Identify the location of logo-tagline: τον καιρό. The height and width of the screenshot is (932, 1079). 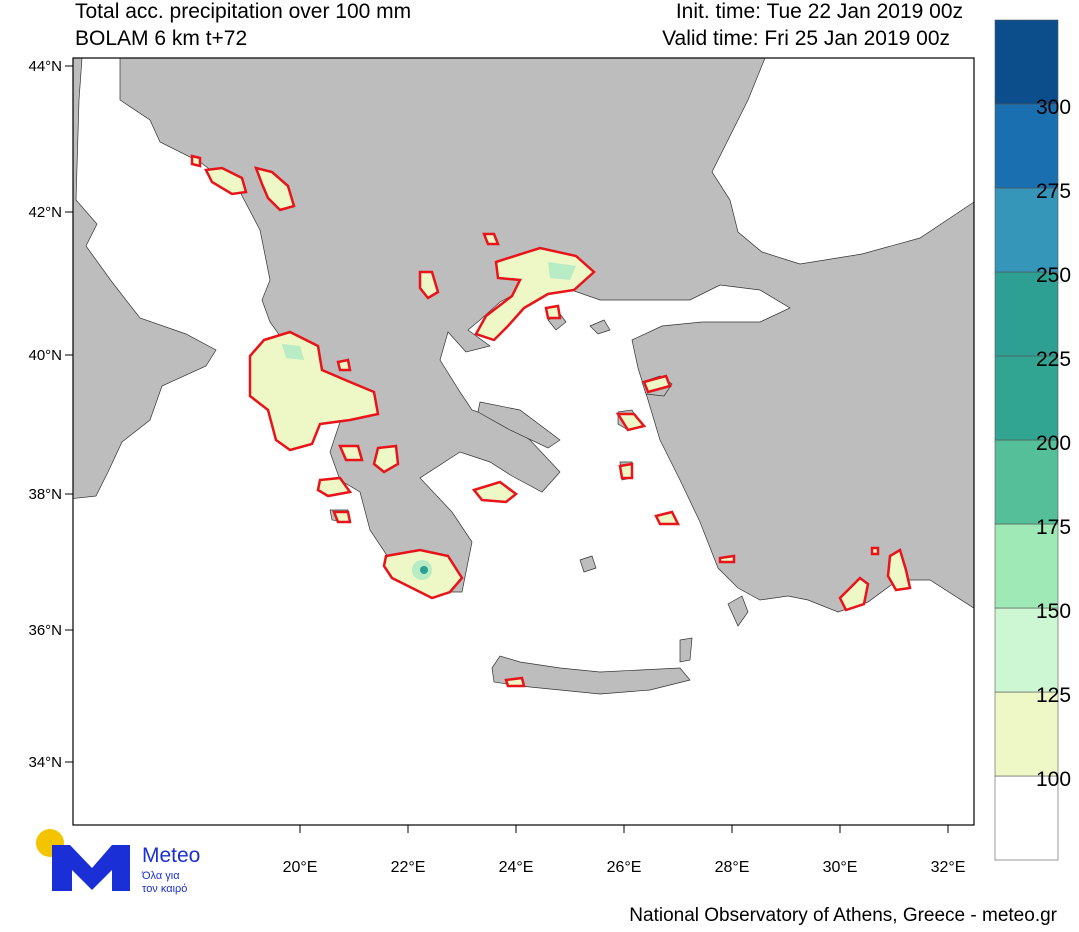
(164, 889).